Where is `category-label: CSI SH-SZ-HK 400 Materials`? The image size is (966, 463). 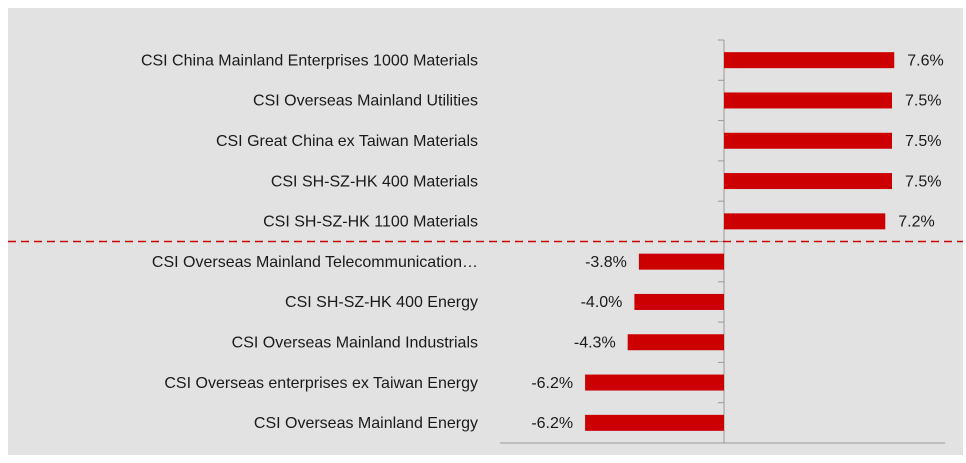 category-label: CSI SH-SZ-HK 400 Materials is located at coordinates (374, 181).